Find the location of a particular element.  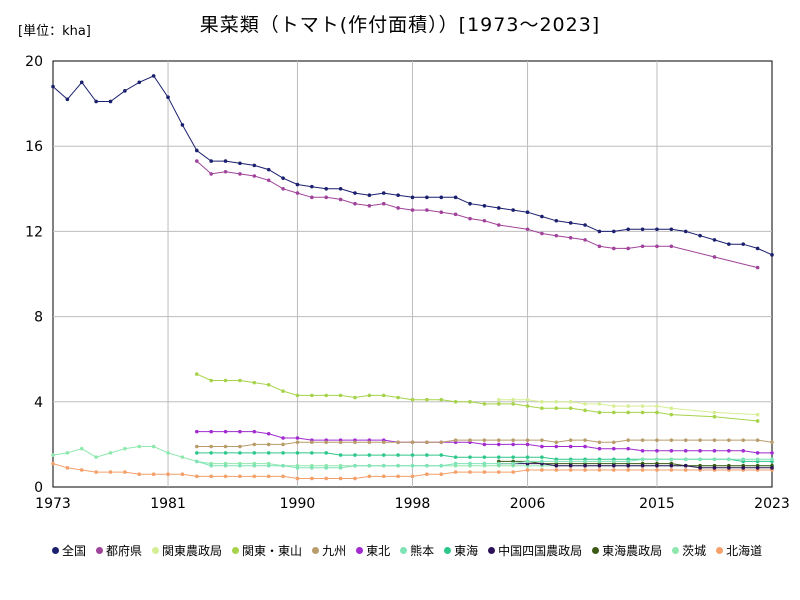

legend-item: 東海 is located at coordinates (461, 551).